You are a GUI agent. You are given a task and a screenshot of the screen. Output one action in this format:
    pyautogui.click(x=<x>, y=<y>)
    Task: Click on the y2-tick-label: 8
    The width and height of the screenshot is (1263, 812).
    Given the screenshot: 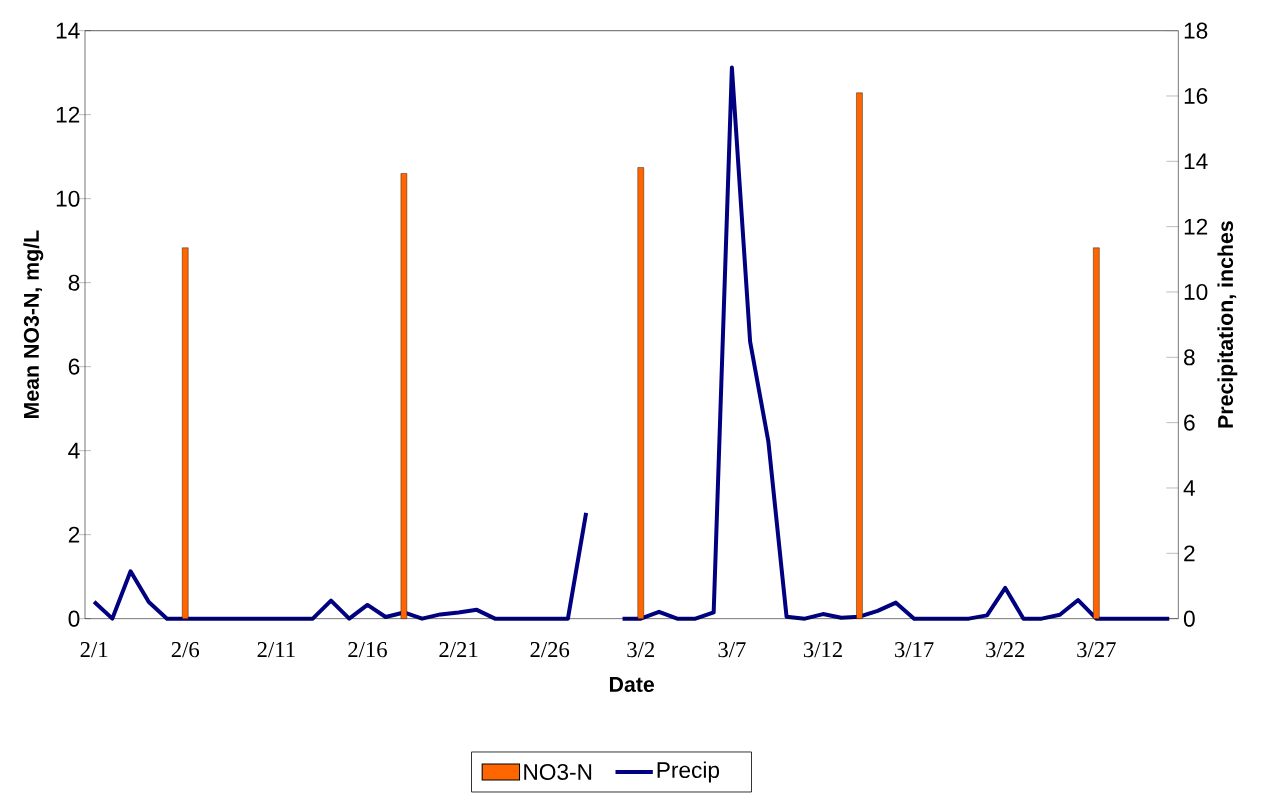 What is the action you would take?
    pyautogui.click(x=1189, y=357)
    